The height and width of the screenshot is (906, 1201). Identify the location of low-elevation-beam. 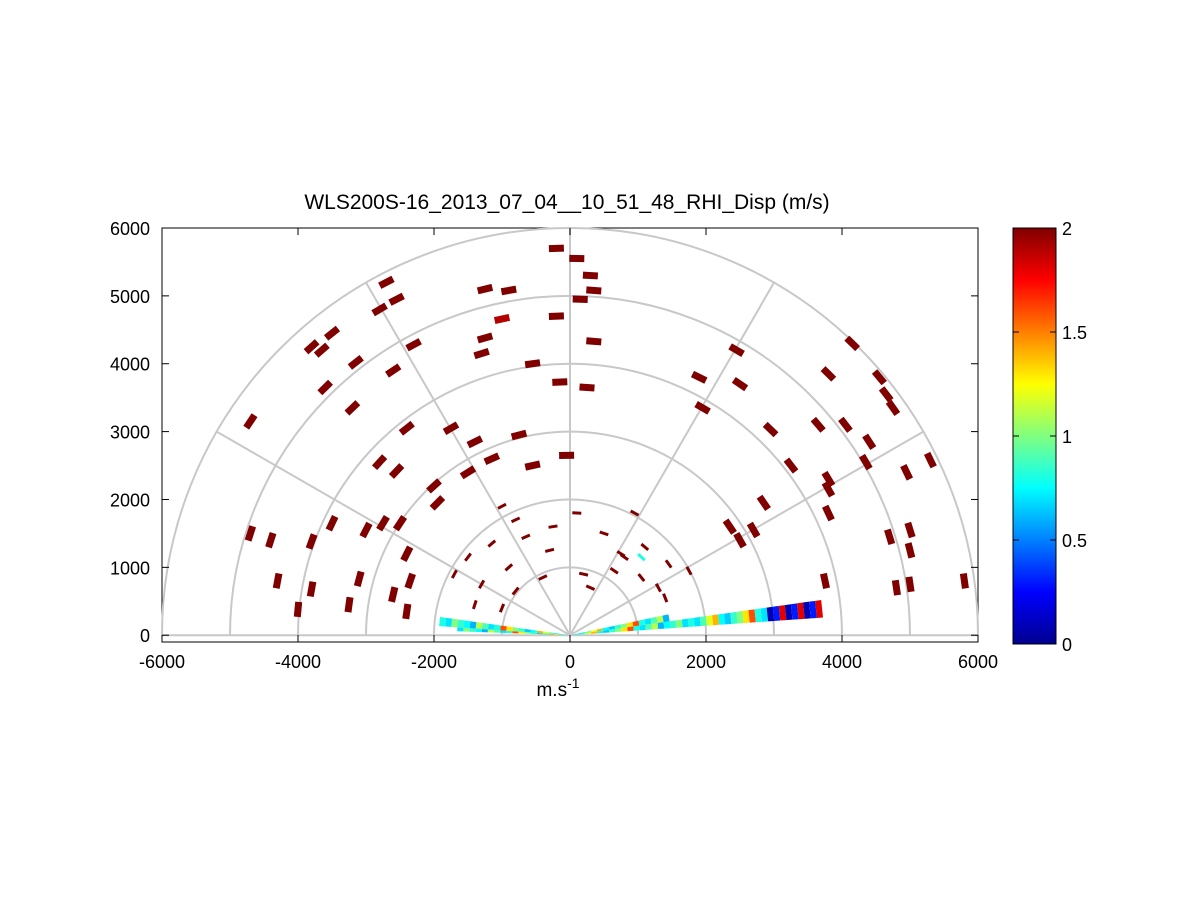
(631, 617).